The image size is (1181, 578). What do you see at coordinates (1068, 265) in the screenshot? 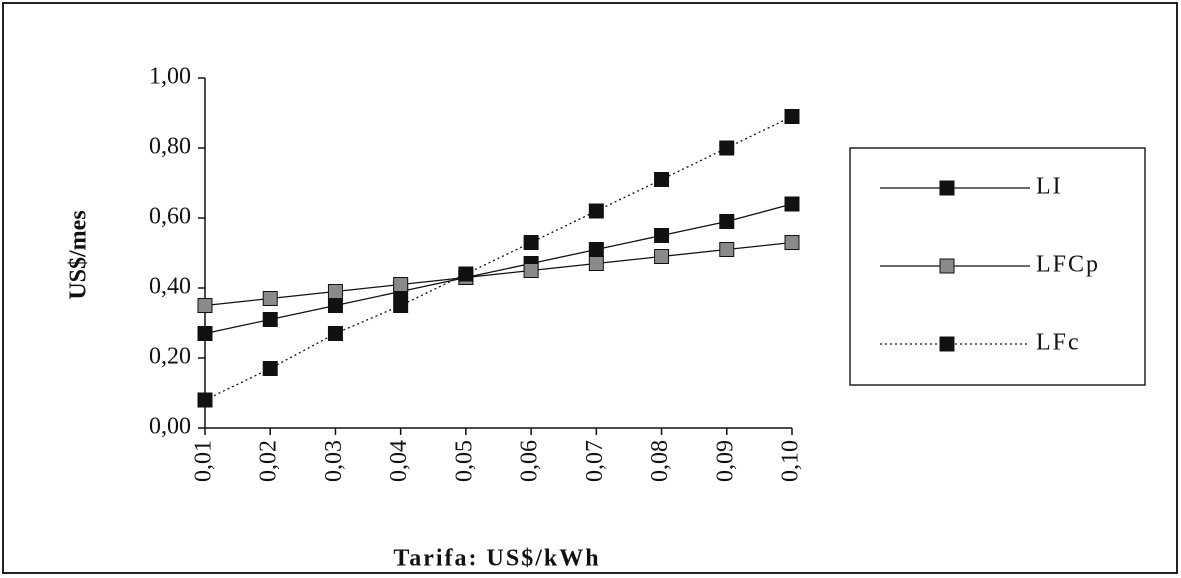
I see `legend-label: LFCp` at bounding box center [1068, 265].